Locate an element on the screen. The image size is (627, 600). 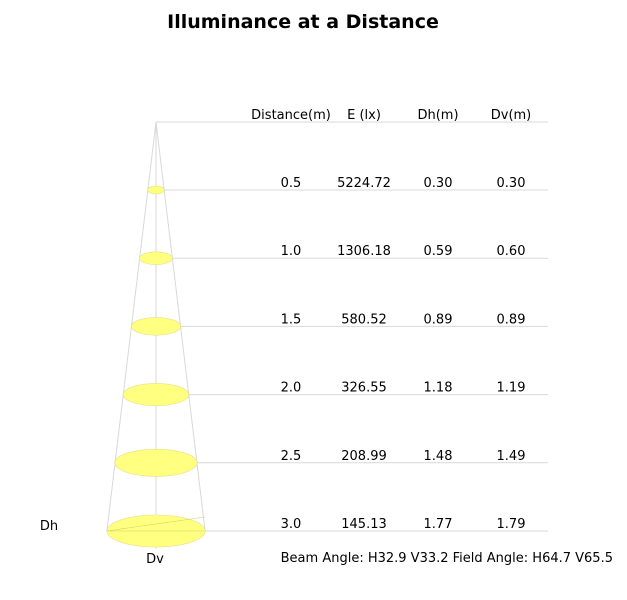
dh-cell: 0.89 is located at coordinates (438, 319).